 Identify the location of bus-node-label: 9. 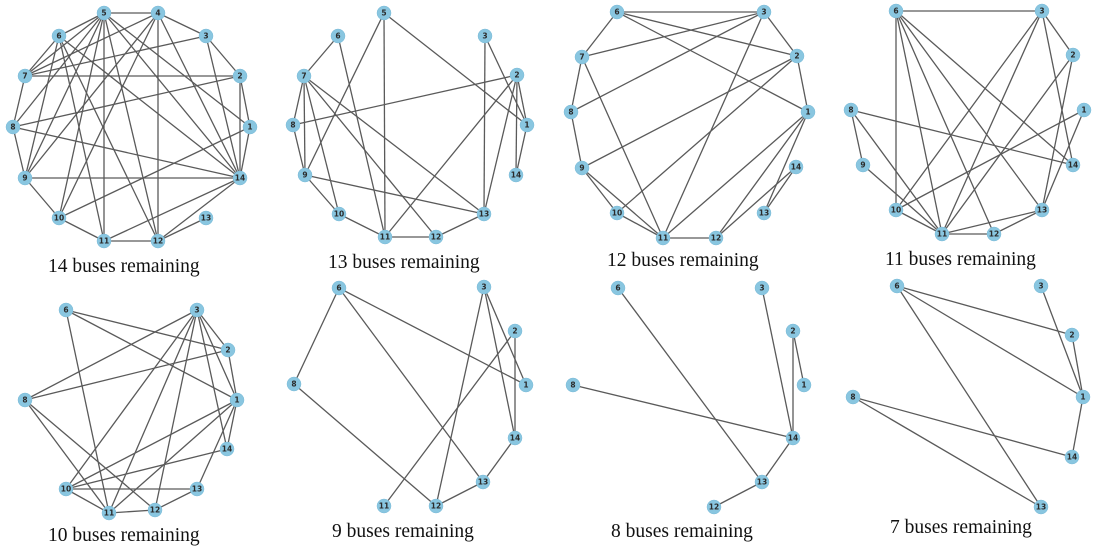
(862, 165).